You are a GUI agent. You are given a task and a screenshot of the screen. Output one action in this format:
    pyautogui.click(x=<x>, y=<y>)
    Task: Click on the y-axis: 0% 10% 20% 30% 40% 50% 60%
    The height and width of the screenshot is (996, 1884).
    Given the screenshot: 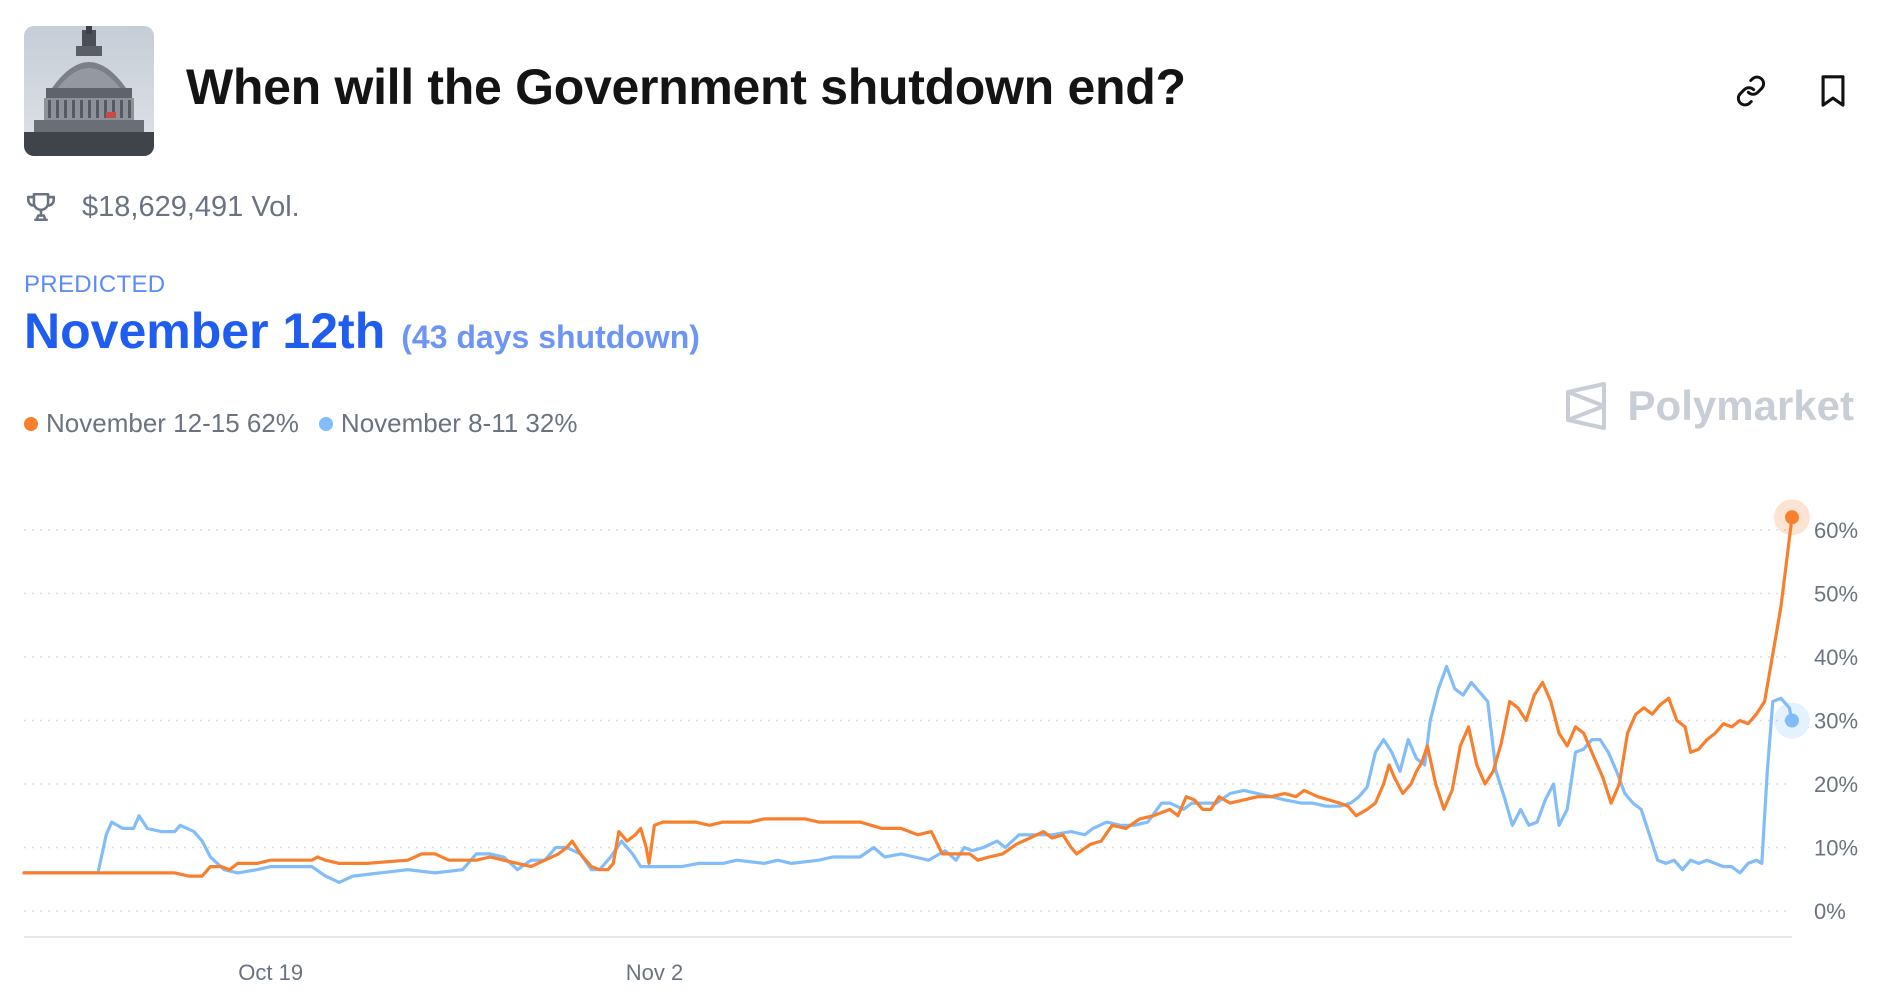 What is the action you would take?
    pyautogui.click(x=1836, y=721)
    